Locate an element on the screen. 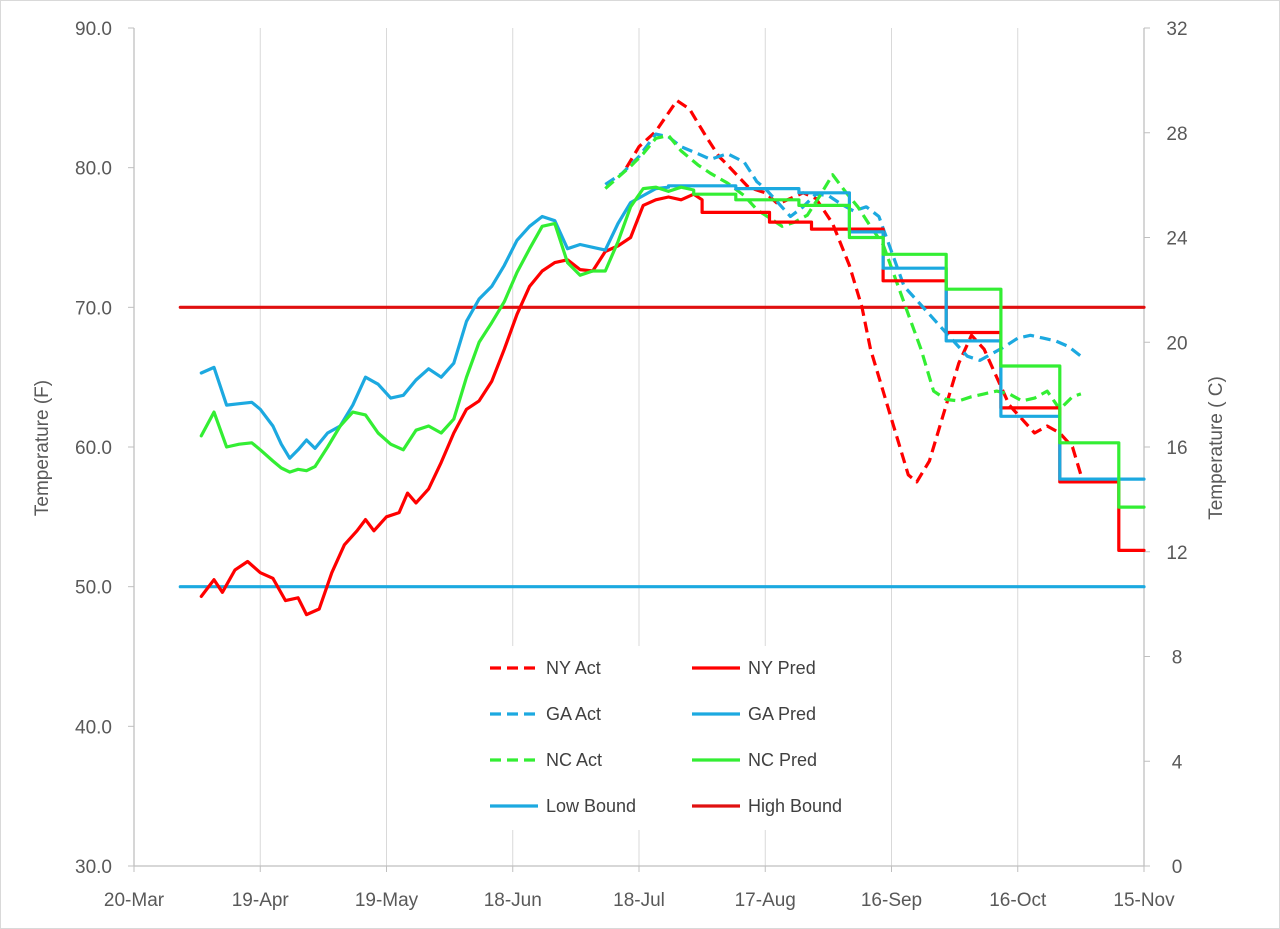  y2-tick-label: 0 is located at coordinates (1177, 867).